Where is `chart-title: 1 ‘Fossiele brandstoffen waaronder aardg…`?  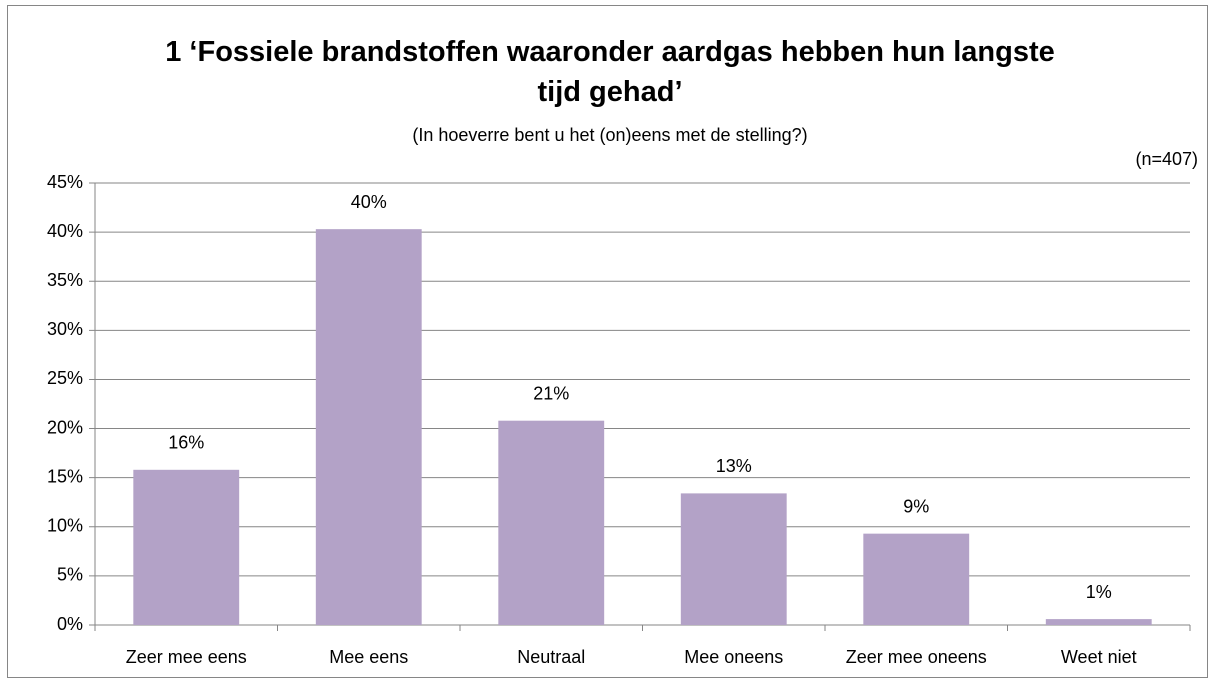
chart-title: 1 ‘Fossiele brandstoffen waaronder aardg… is located at coordinates (610, 72).